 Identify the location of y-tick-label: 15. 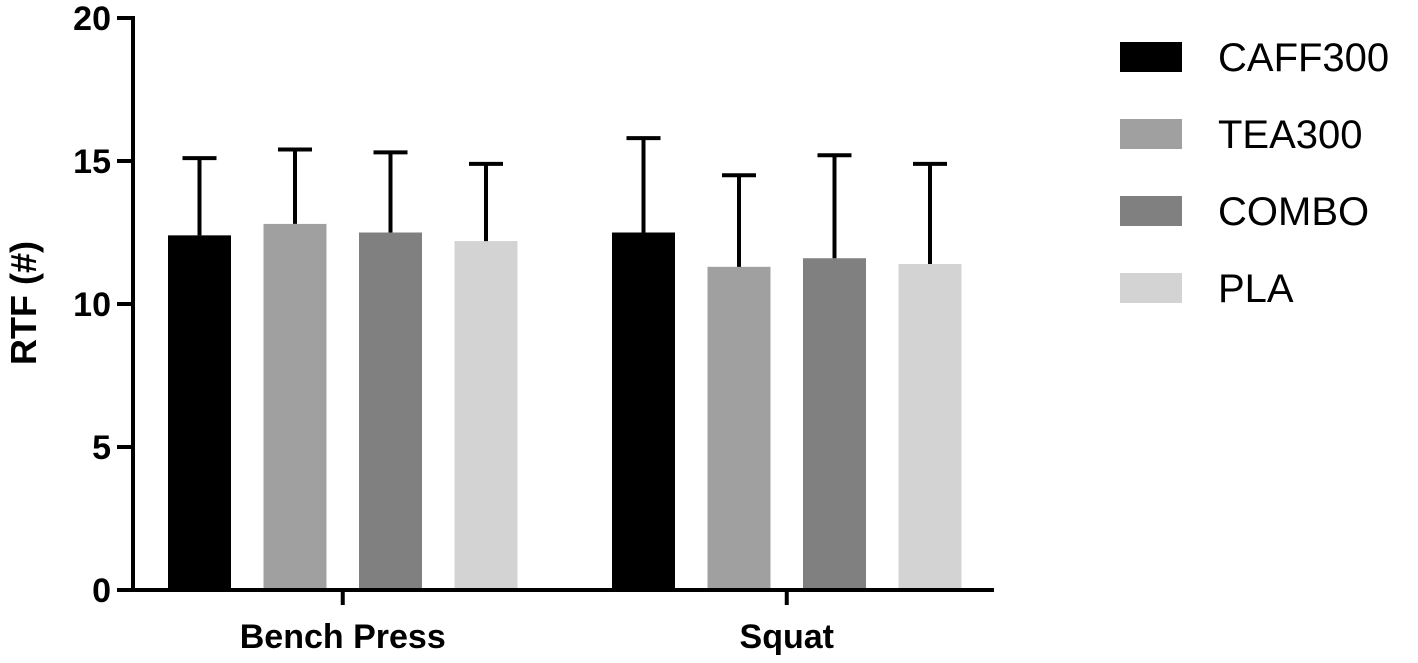
(92, 162).